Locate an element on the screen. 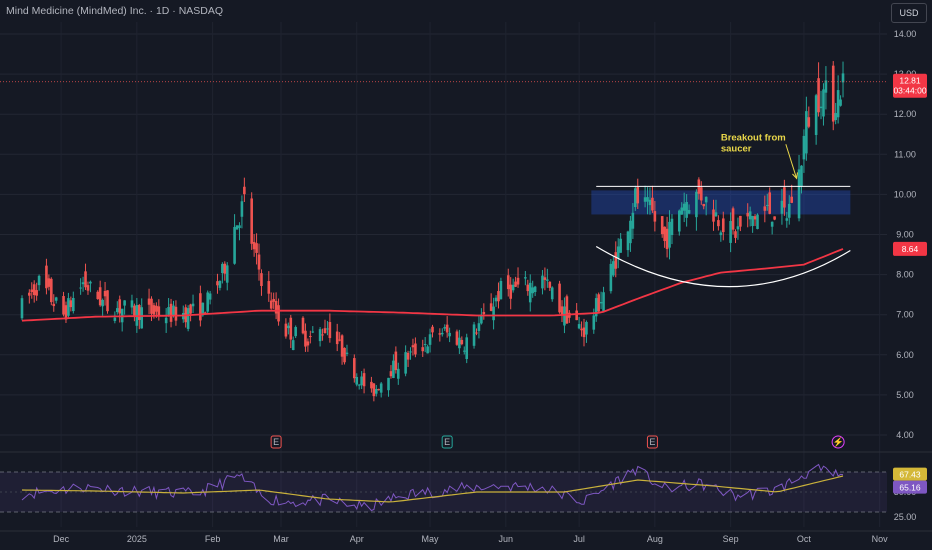  time-axis-tick: Aug is located at coordinates (655, 539).